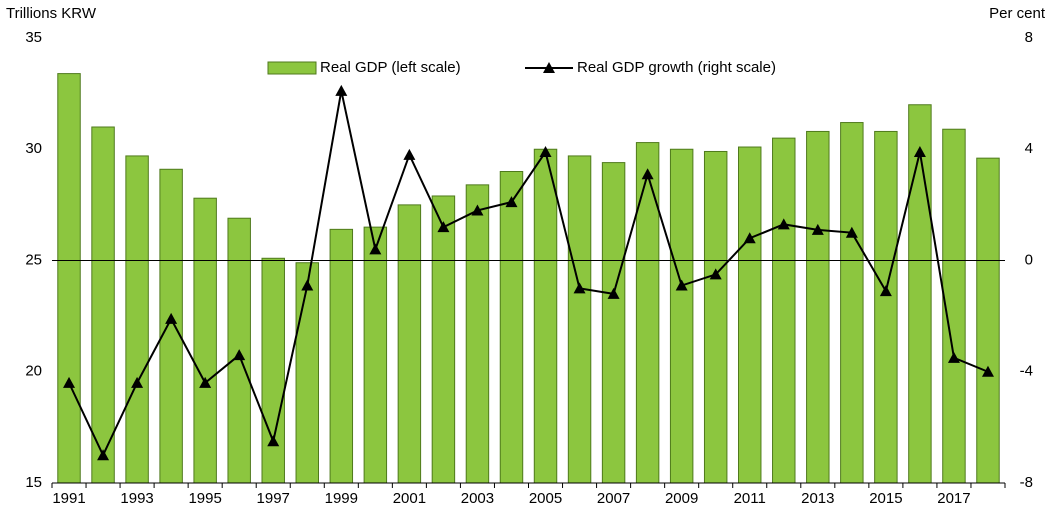  Describe the element at coordinates (1017, 13) in the screenshot. I see `y2-axis-title: Per cent` at that location.